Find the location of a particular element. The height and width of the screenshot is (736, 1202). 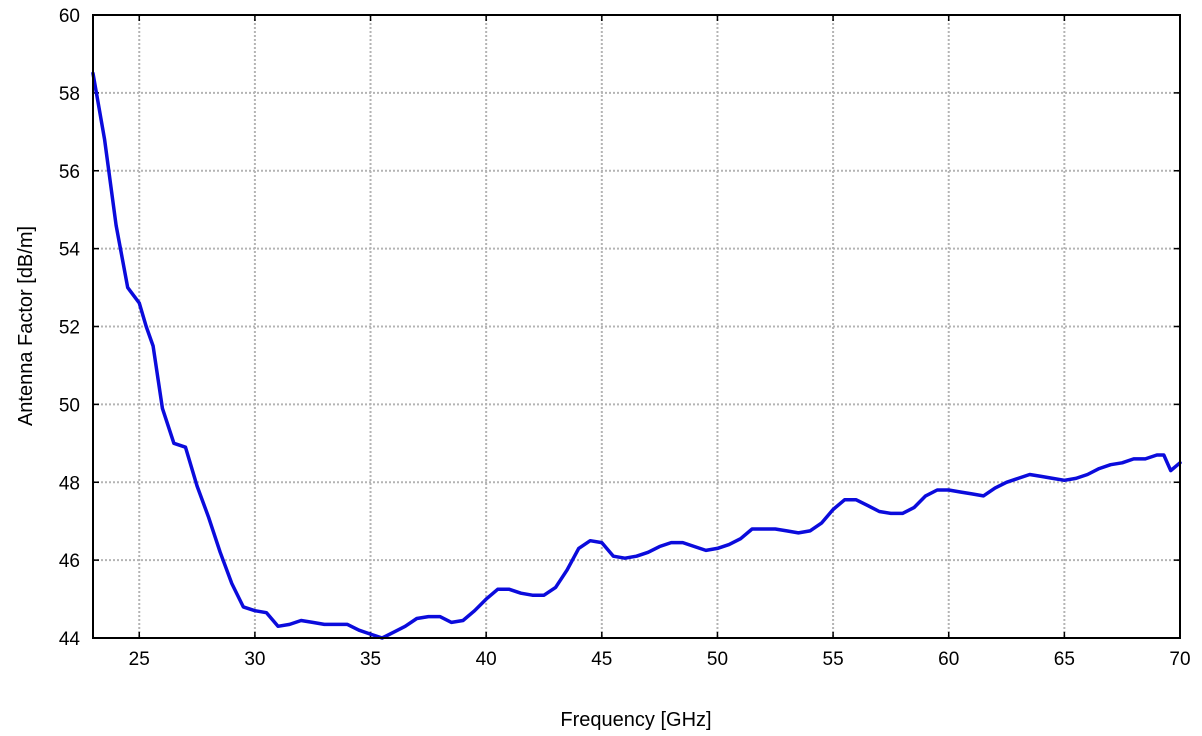

y-tick-label: 46 is located at coordinates (69, 561).